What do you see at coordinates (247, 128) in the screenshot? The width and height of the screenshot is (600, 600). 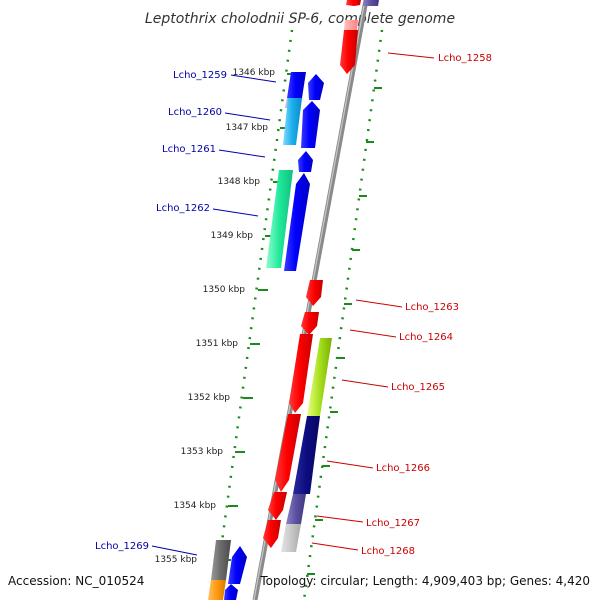 I see `tick-label: 1347 kbp` at bounding box center [247, 128].